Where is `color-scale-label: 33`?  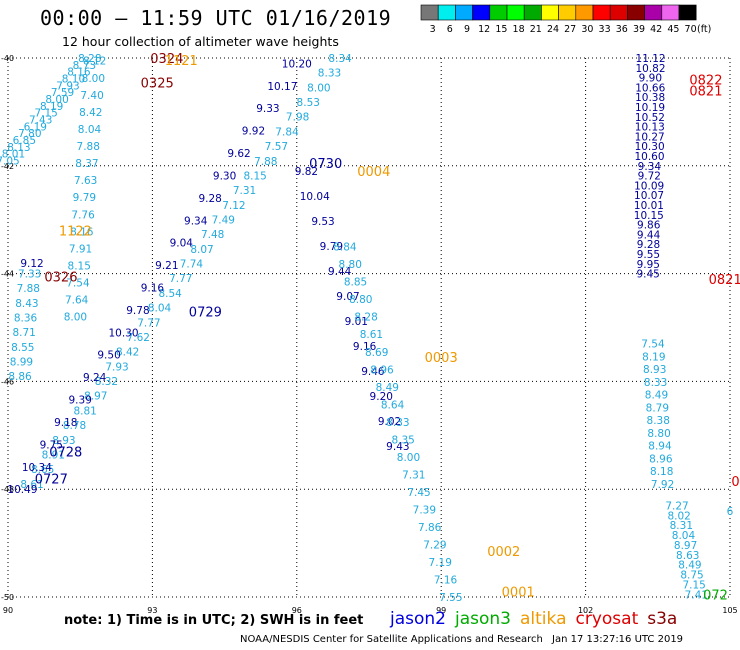
color-scale-label: 33 is located at coordinates (605, 29).